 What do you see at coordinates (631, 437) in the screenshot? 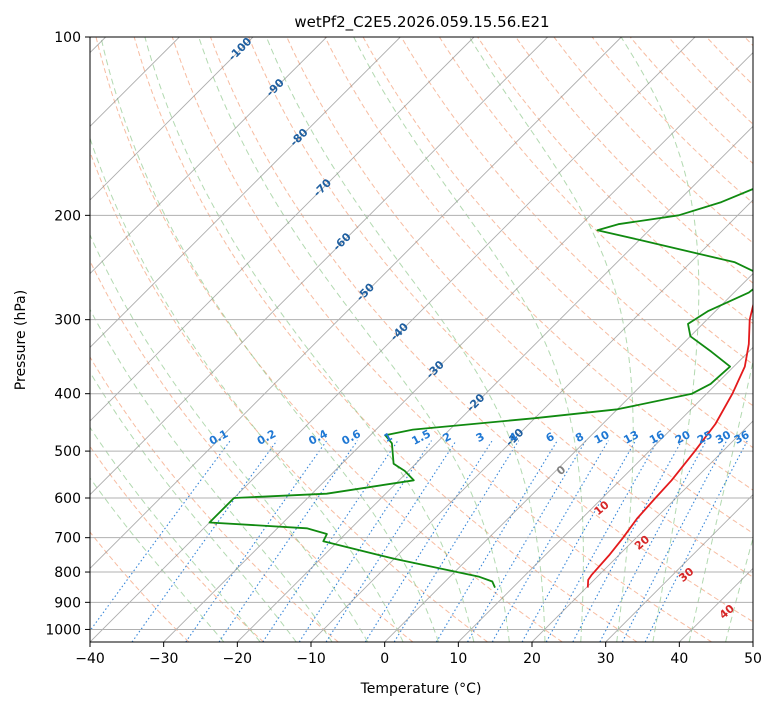
I see `mixing-ratio-label: 13` at bounding box center [631, 437].